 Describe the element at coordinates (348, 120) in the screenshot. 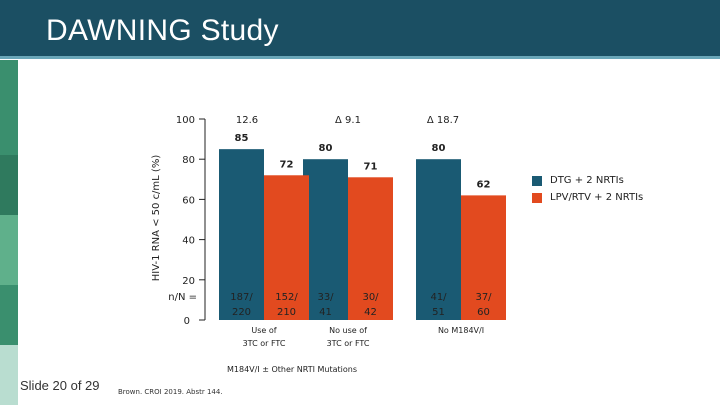

I see `delta-label-2: Δ 9.1` at that location.